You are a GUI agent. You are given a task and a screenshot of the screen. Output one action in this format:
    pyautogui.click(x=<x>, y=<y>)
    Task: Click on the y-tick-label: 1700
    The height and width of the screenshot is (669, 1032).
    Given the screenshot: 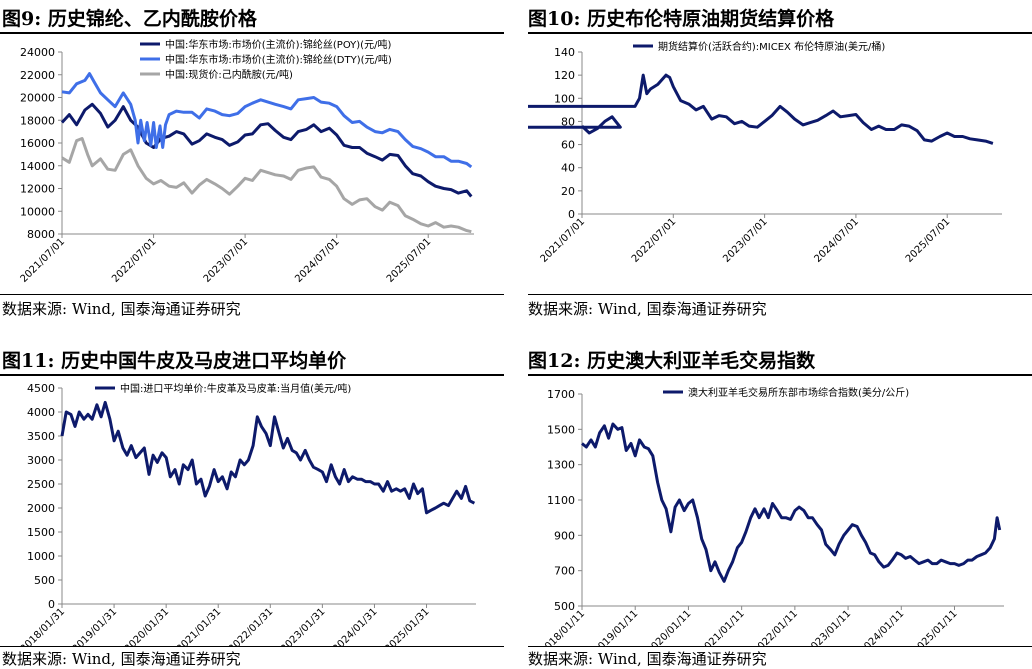 What is the action you would take?
    pyautogui.click(x=561, y=394)
    